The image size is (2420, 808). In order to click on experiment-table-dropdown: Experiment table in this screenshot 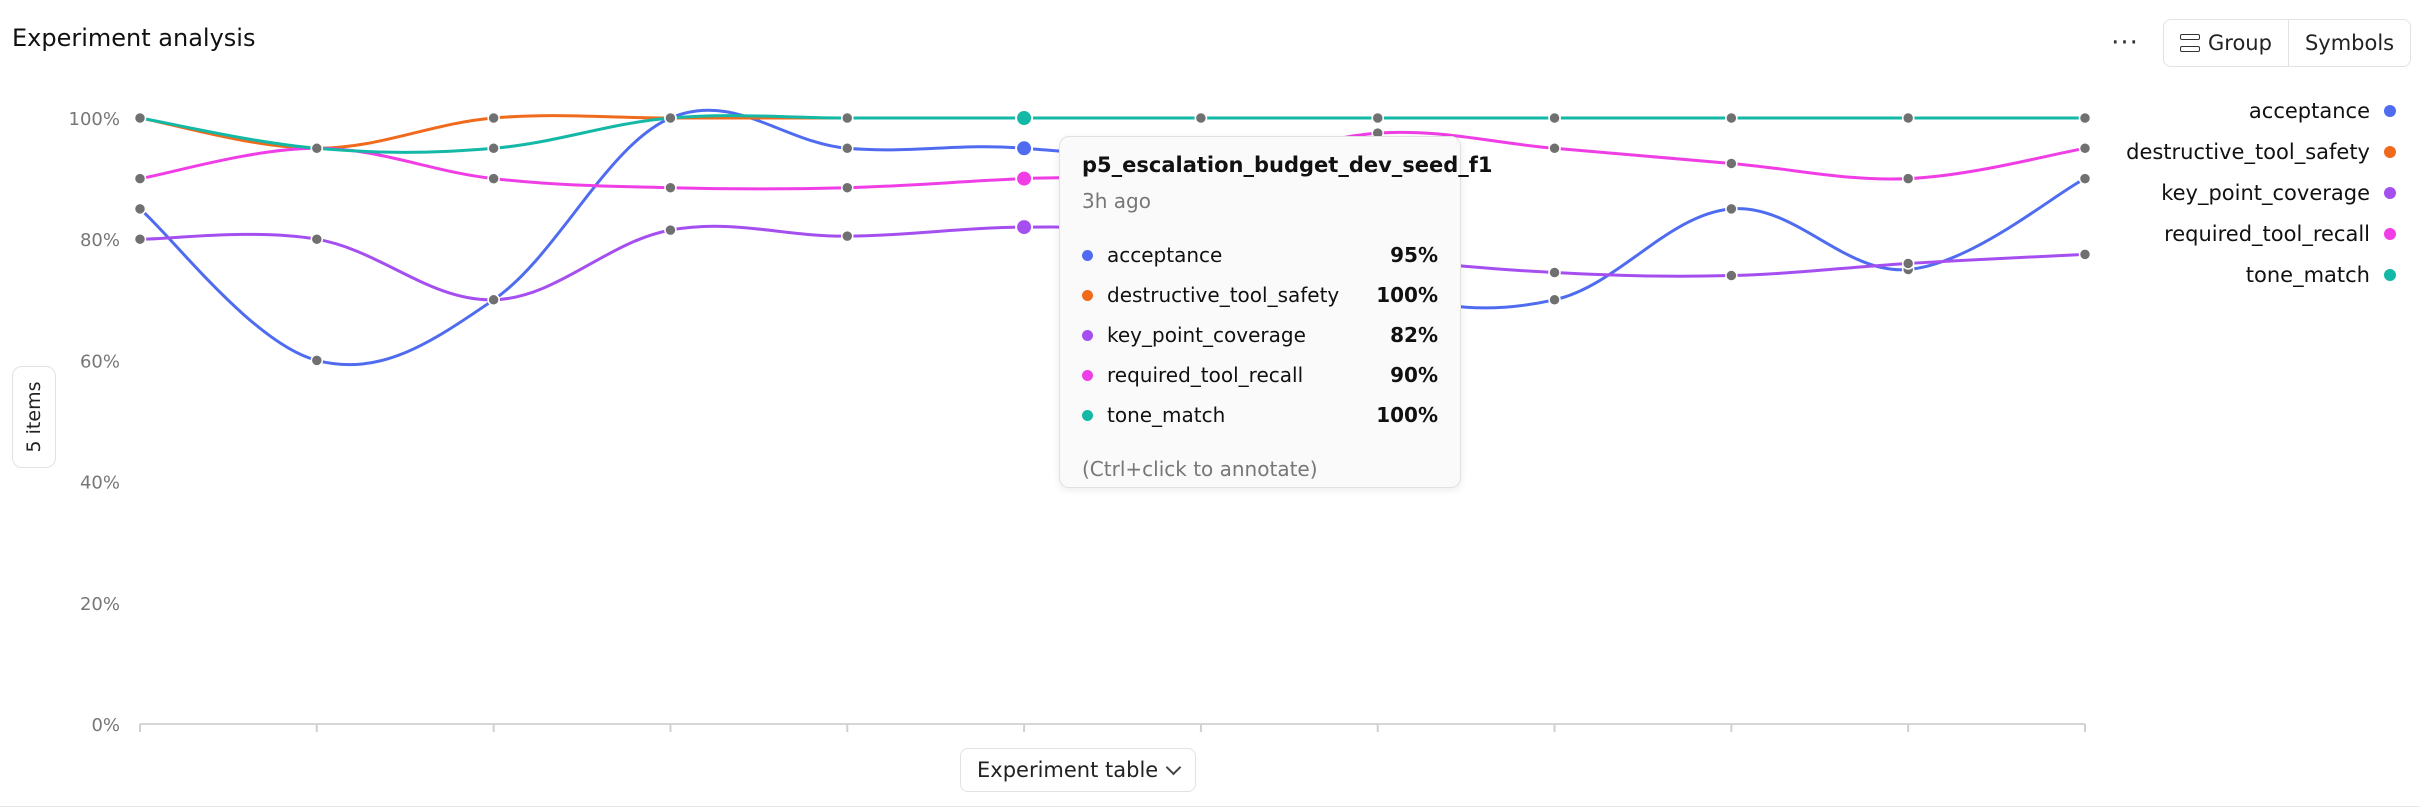, I will do `click(1078, 770)`.